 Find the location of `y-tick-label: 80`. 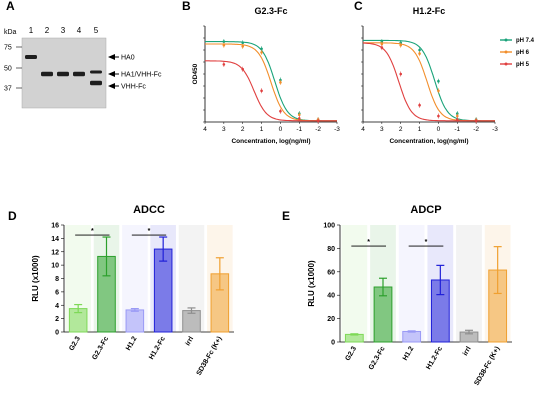

y-tick-label: 80 is located at coordinates (331, 249).